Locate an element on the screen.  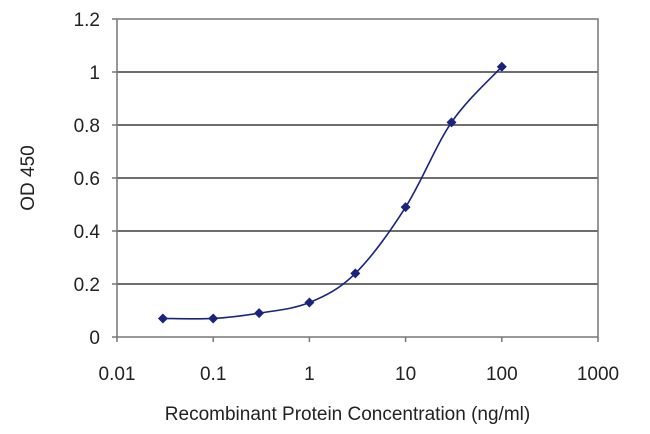
y-axis-ticks: 0 0.2 0.4 0.6 0.8 1 1.2 is located at coordinates (95, 179).